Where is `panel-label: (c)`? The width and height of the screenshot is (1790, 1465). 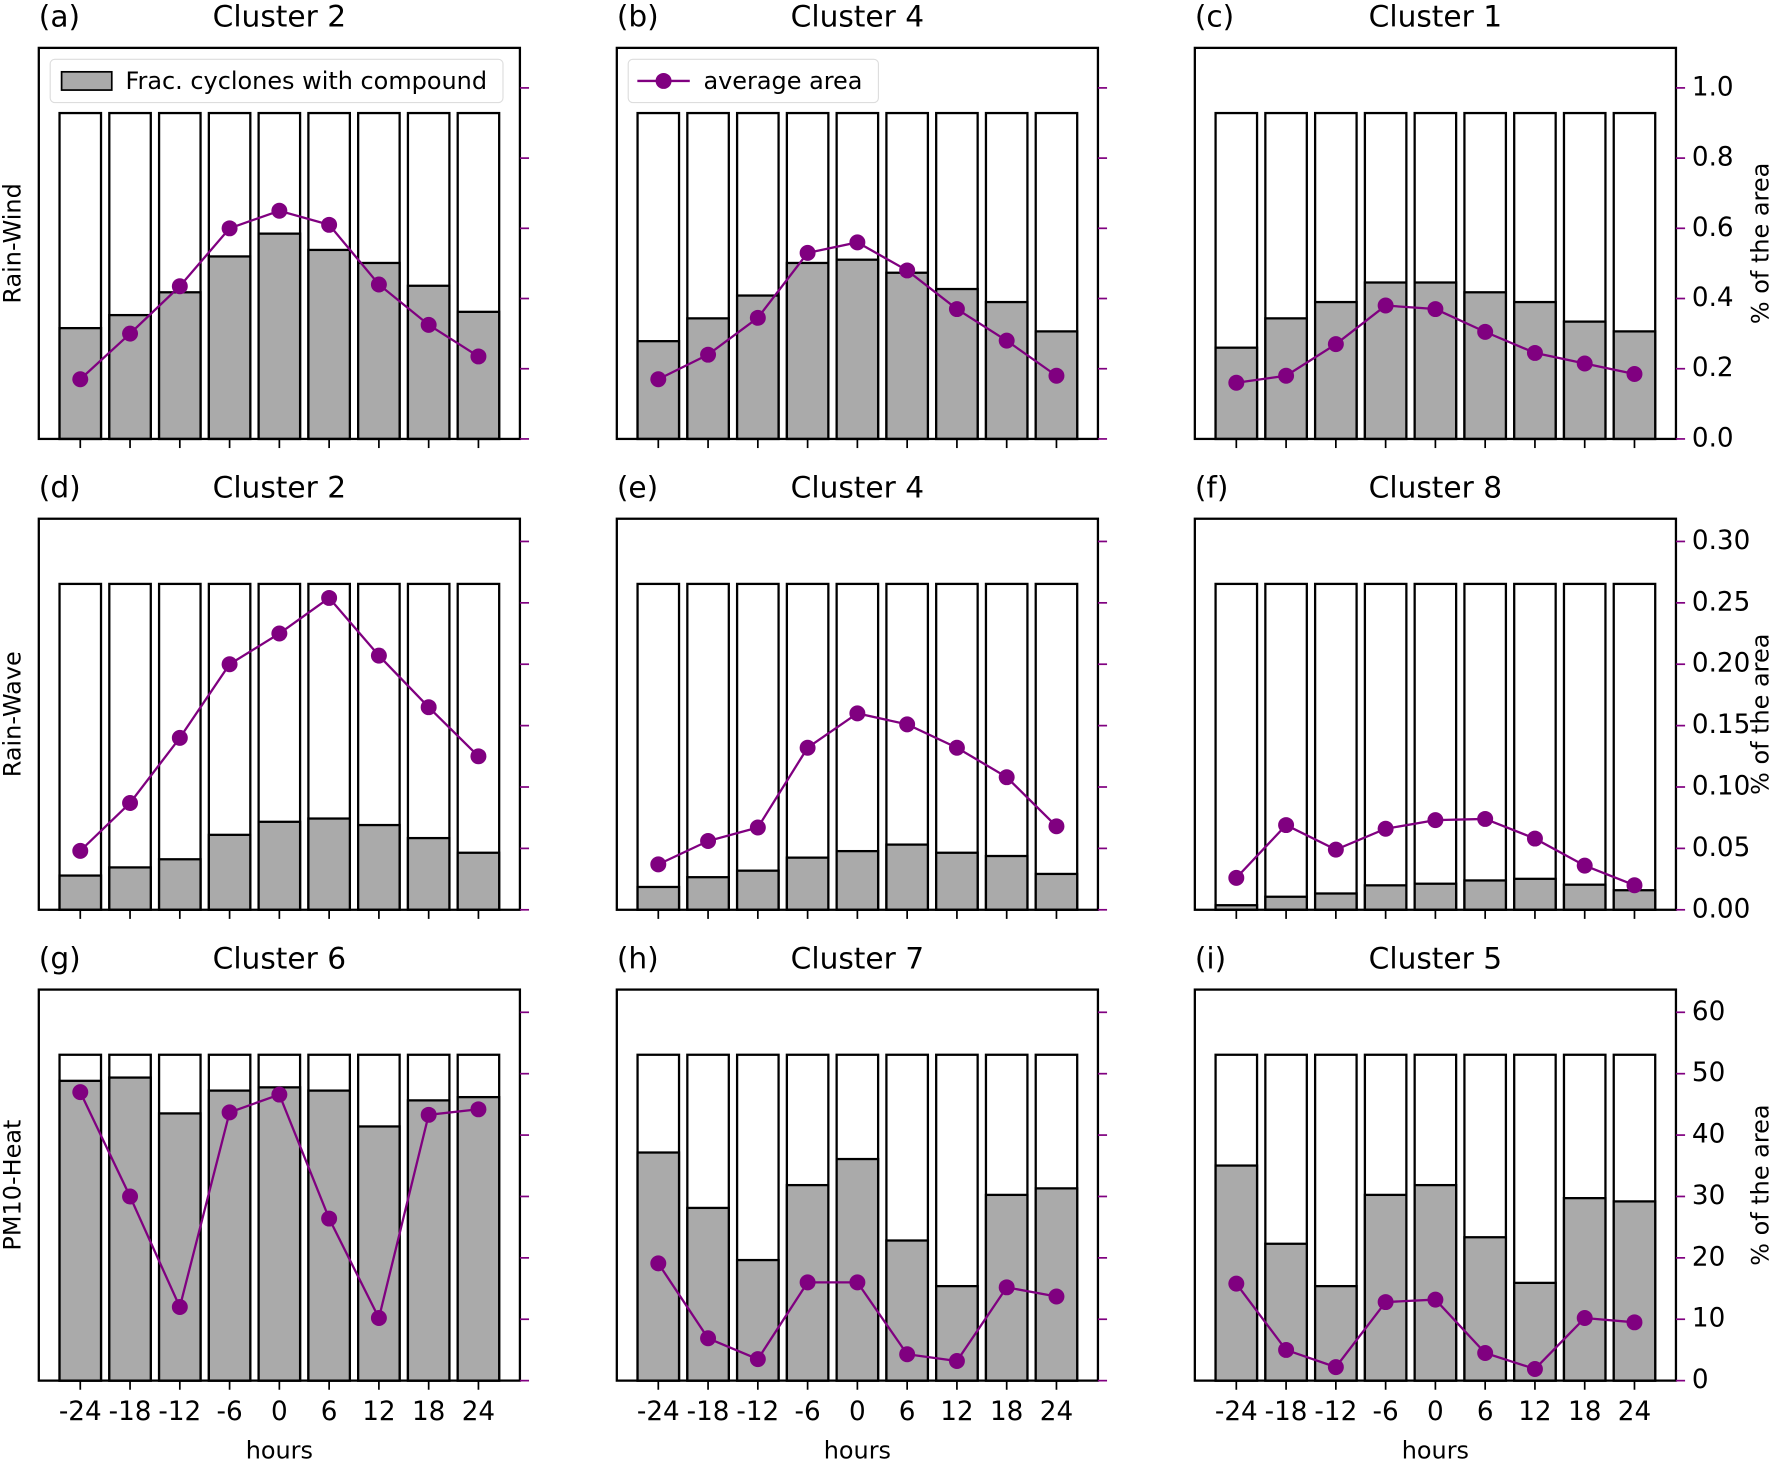 panel-label: (c) is located at coordinates (1214, 17).